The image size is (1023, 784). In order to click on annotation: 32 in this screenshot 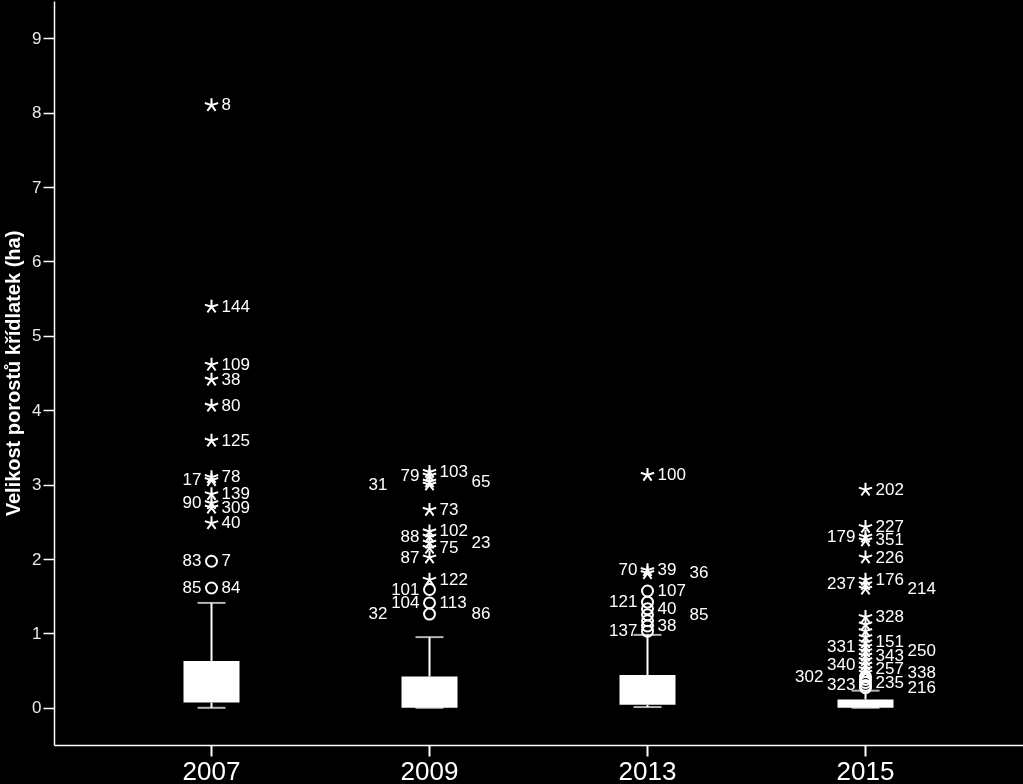, I will do `click(378, 614)`.